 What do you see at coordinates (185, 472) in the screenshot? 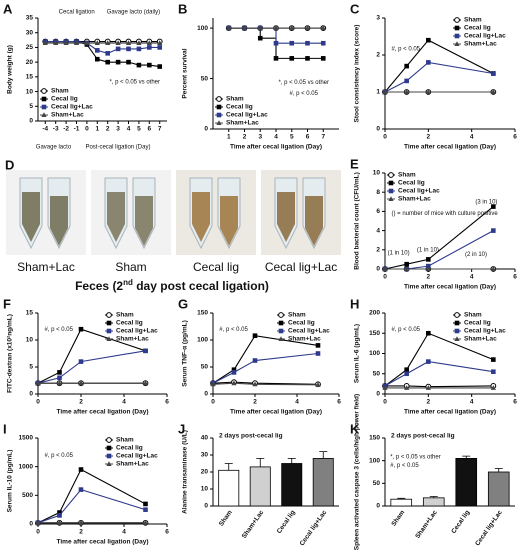
I see `y-axis-label: Alanine transaminase (U/L)` at bounding box center [185, 472].